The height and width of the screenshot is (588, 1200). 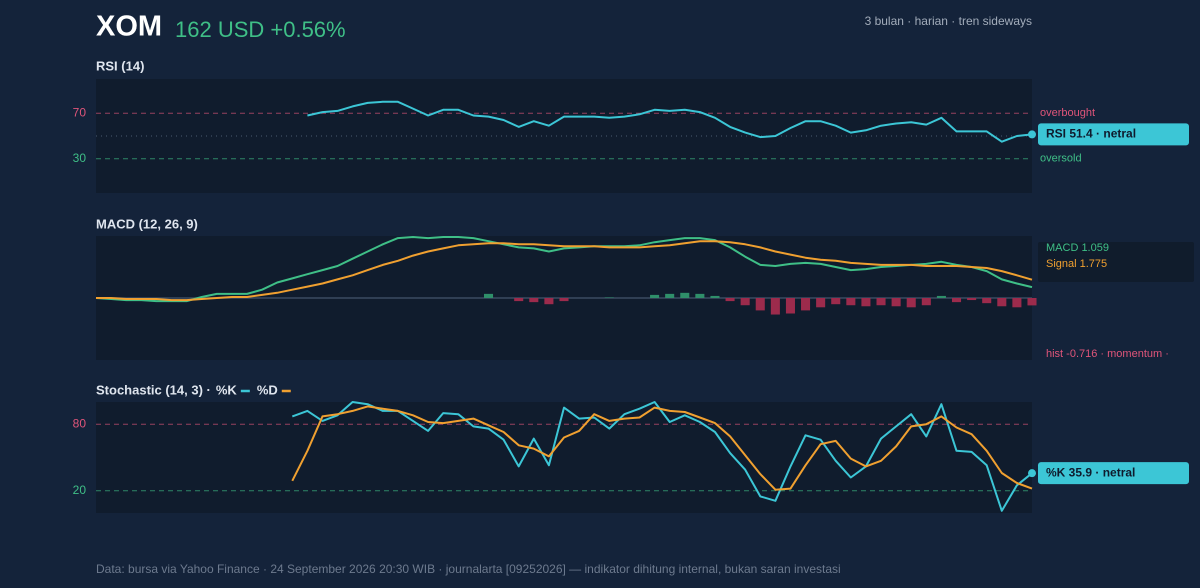 I want to click on legend-label: %K, so click(x=227, y=389).